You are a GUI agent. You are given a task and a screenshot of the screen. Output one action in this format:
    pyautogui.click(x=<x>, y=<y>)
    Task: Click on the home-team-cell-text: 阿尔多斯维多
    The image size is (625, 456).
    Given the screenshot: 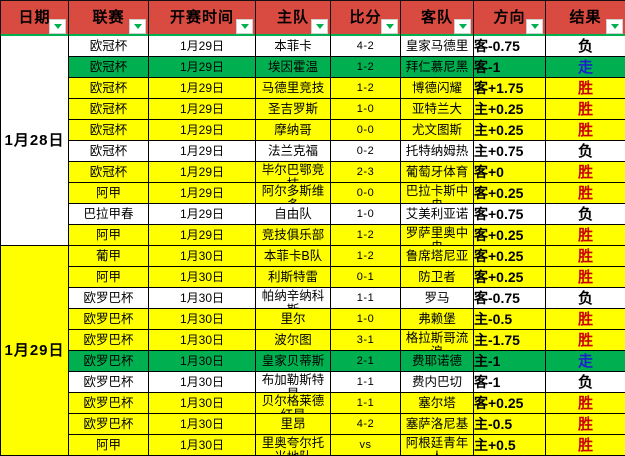 What is the action you would take?
    pyautogui.click(x=293, y=193)
    